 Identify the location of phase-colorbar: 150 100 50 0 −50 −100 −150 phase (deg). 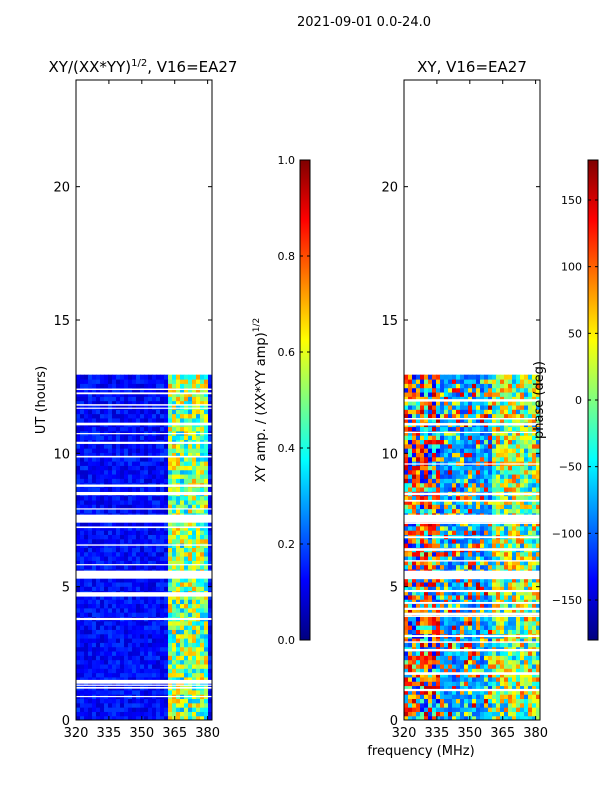
(565, 400).